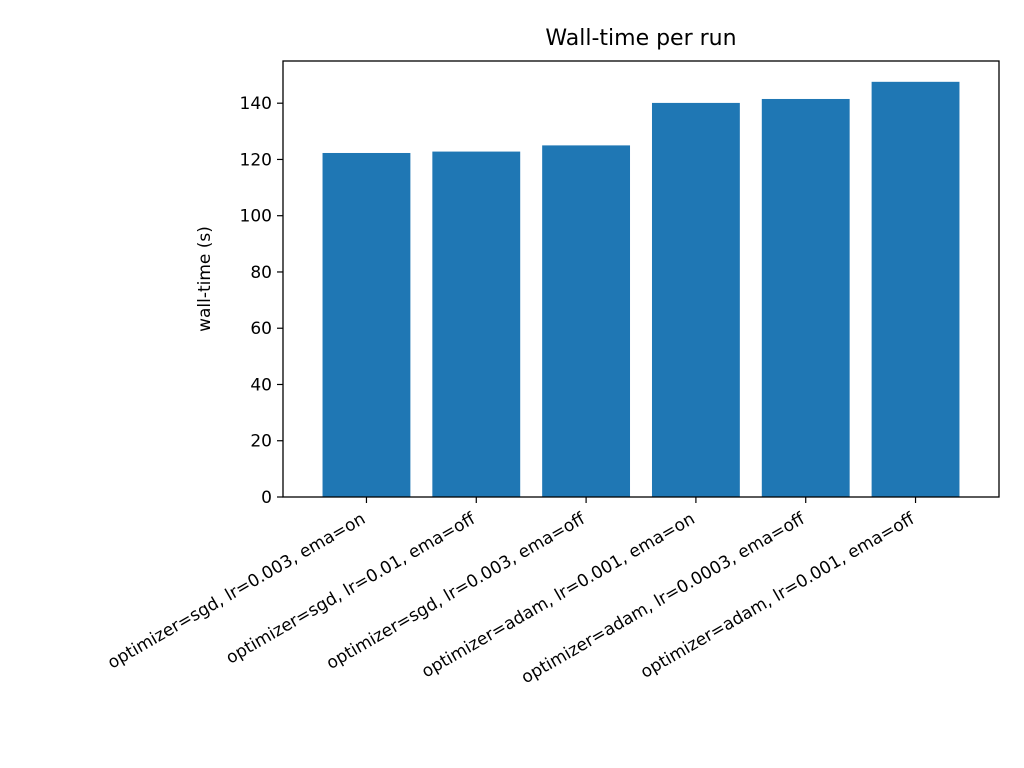  Describe the element at coordinates (205, 279) in the screenshot. I see `y-axis-title: wall-time (s)` at that location.